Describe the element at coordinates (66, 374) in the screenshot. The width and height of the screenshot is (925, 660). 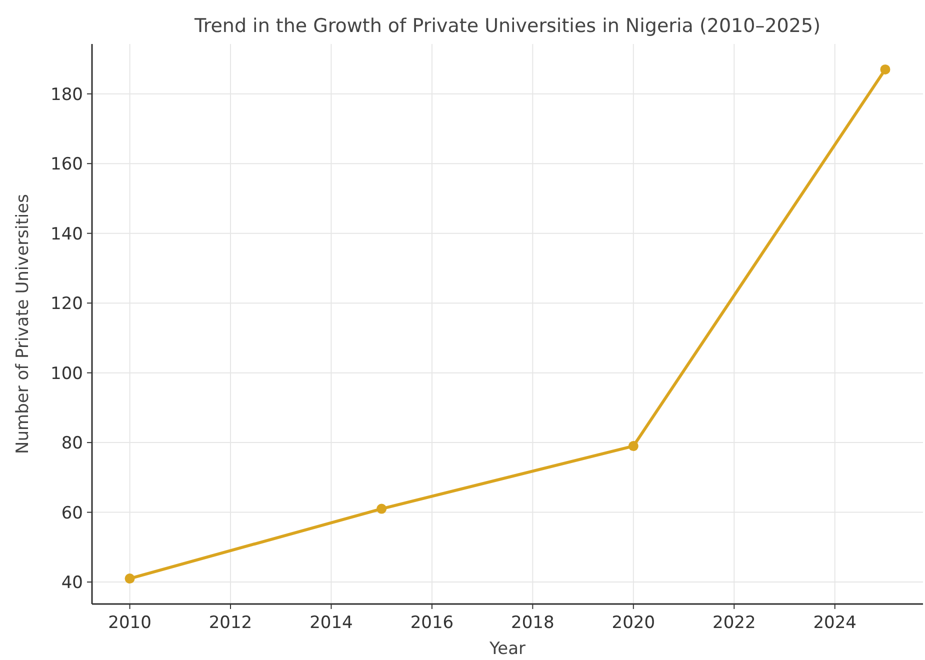
I see `y-tick-label: 100` at that location.